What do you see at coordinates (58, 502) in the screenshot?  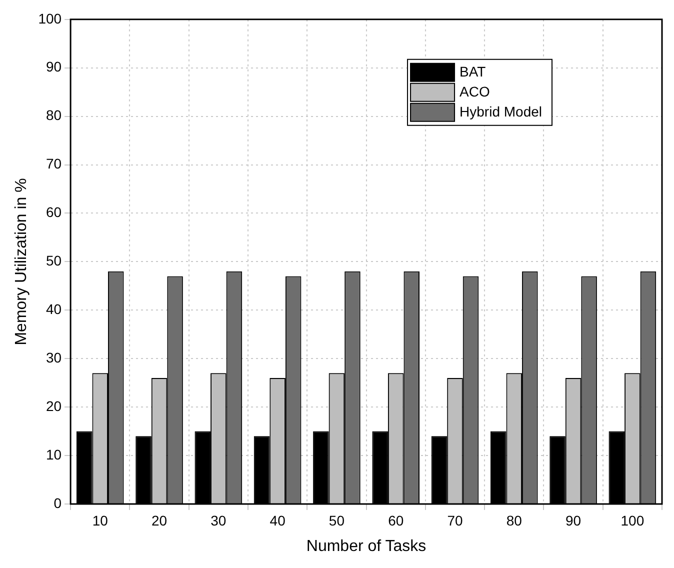 I see `y-tick-label: 0` at bounding box center [58, 502].